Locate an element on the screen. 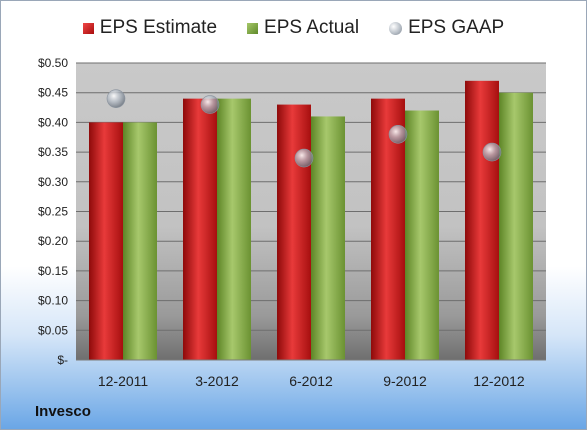 The image size is (587, 430). gaap-points is located at coordinates (304, 128).